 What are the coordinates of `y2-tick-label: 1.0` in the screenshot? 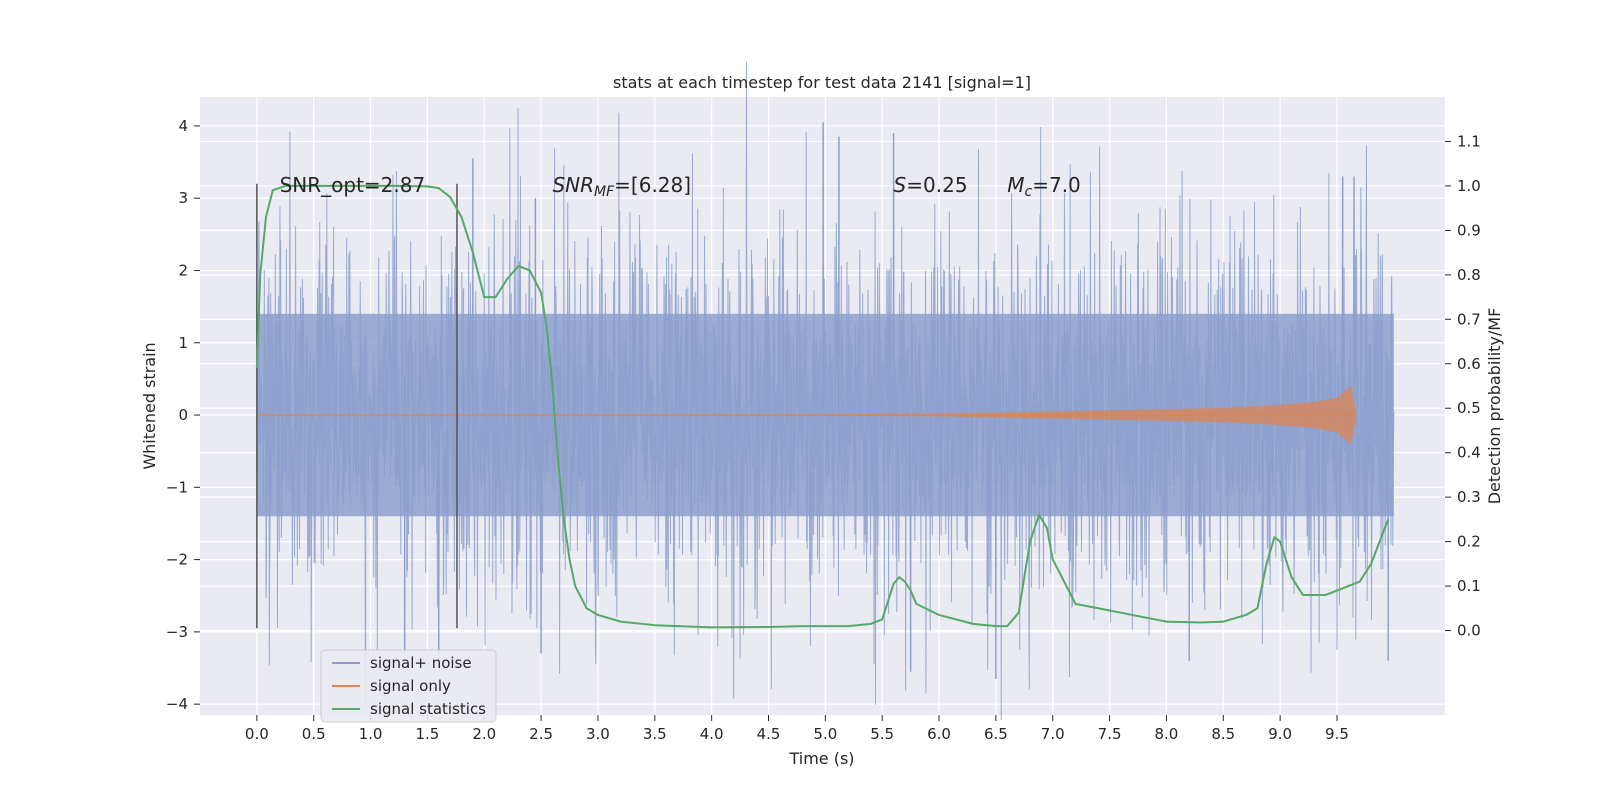 It's located at (1469, 186).